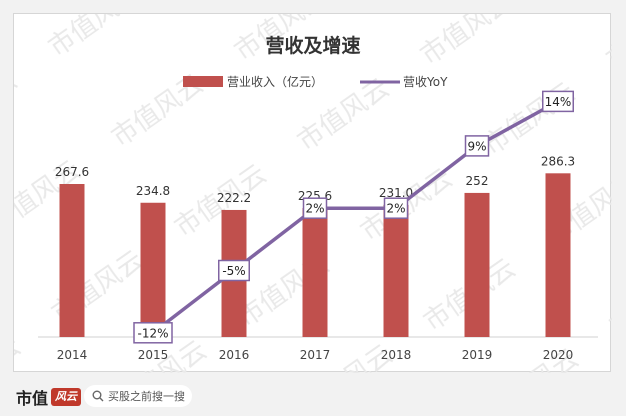 The width and height of the screenshot is (626, 416). Describe the element at coordinates (234, 355) in the screenshot. I see `x-tick-2016: 2016` at that location.